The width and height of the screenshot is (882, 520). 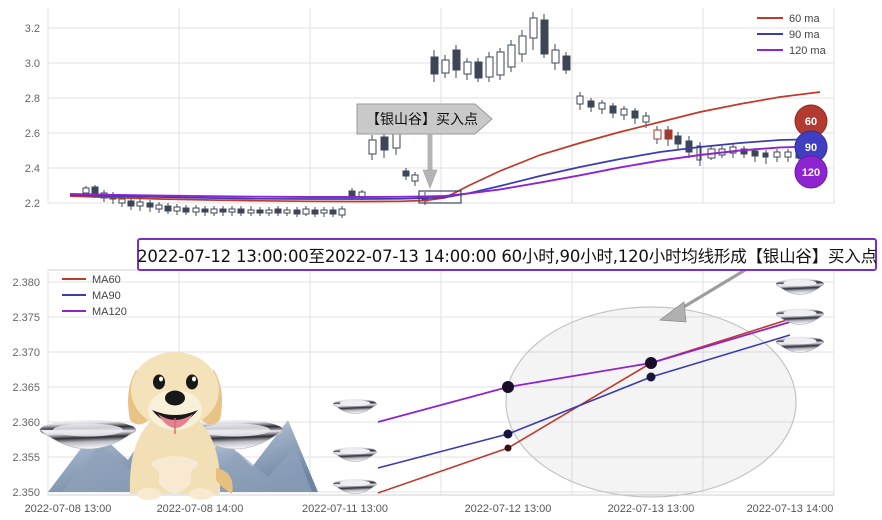 What do you see at coordinates (109, 312) in the screenshot?
I see `lower-legend-label-ma120: MA120` at bounding box center [109, 312].